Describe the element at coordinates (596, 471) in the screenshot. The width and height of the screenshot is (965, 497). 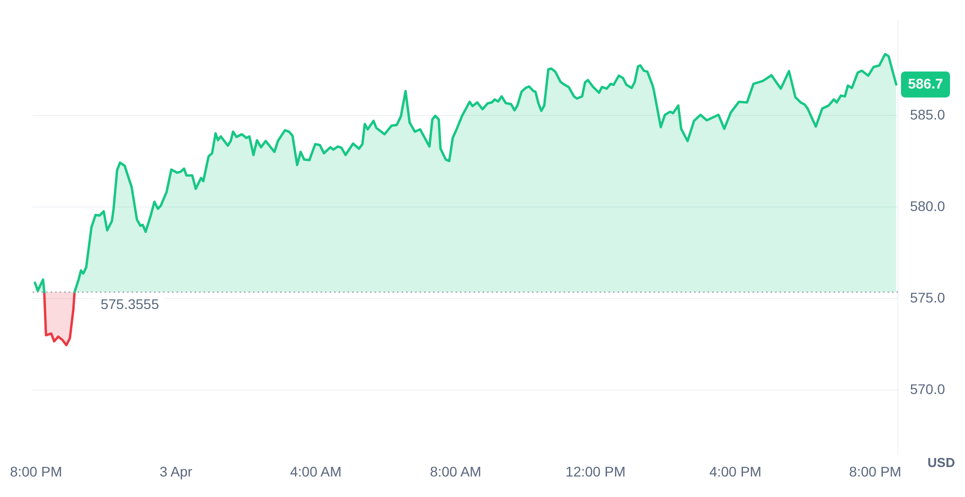
I see `x-tick-label: 12:00 PM` at that location.